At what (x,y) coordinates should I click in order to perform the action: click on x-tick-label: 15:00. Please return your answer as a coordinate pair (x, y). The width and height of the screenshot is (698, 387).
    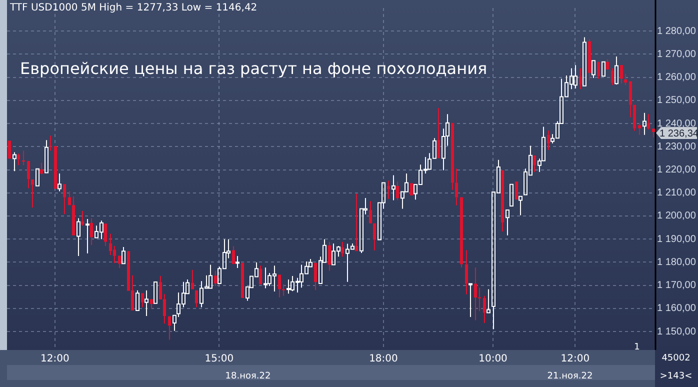
    Looking at the image, I should click on (219, 359).